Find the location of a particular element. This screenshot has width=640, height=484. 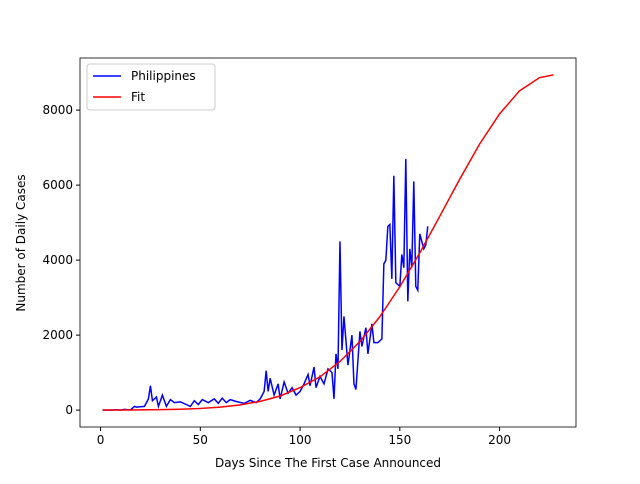

y-axis-label: Number of Daily Cases is located at coordinates (21, 242).